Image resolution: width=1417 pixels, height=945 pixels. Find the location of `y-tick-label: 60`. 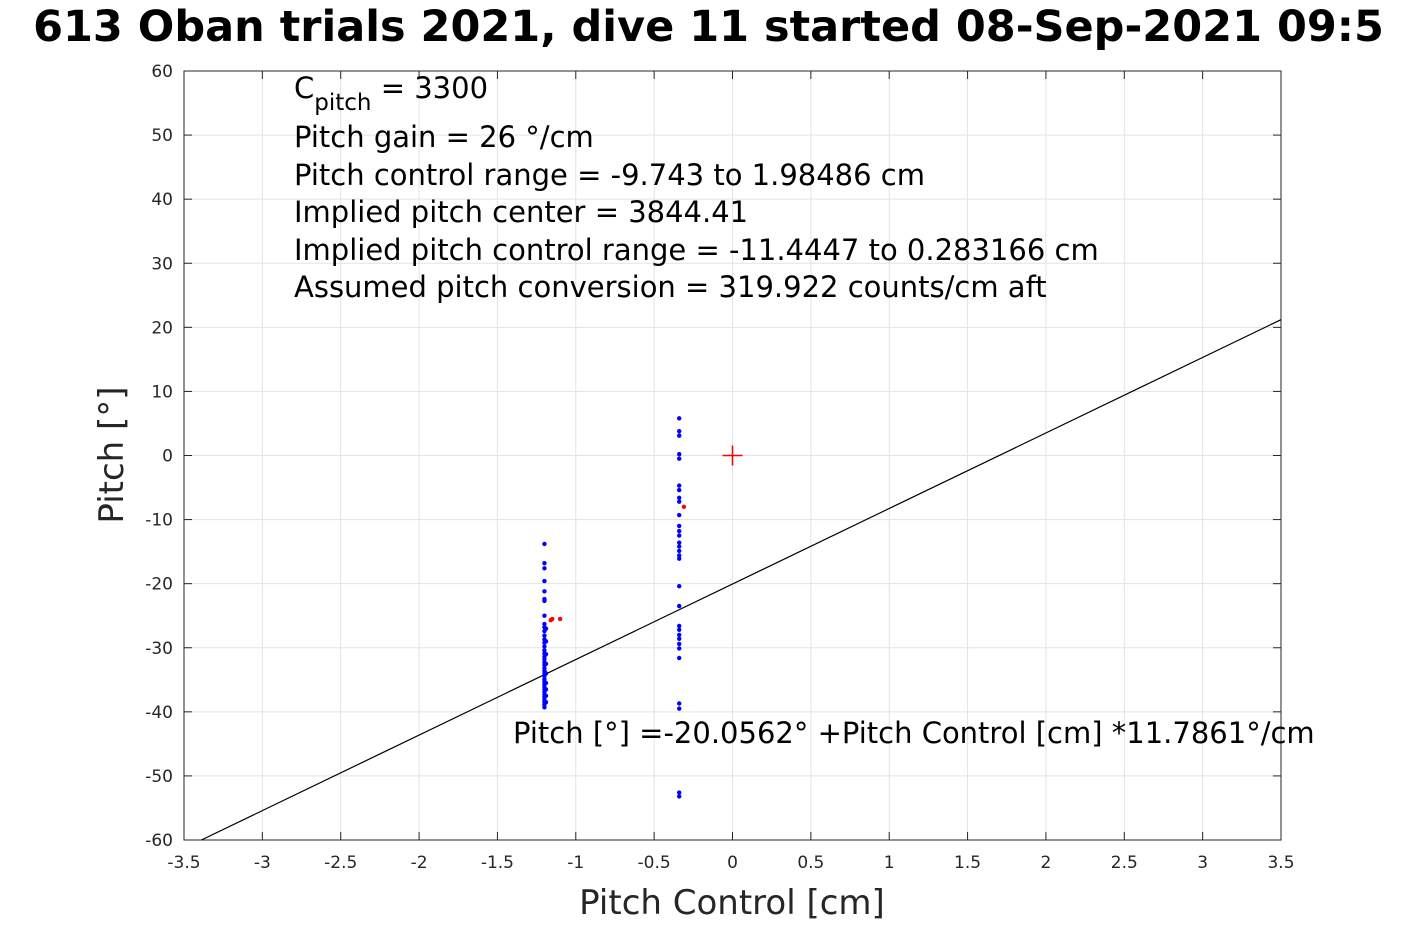

y-tick-label: 60 is located at coordinates (162, 72).